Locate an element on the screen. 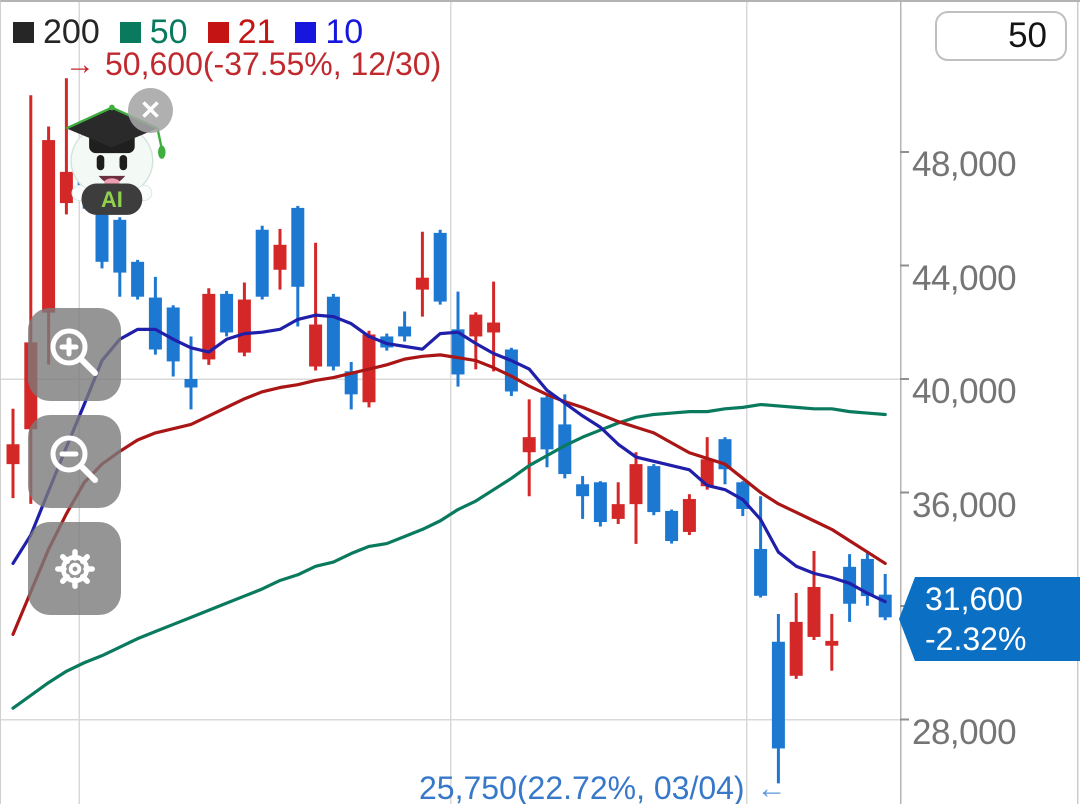 The height and width of the screenshot is (804, 1080). legend-period-label: 50 is located at coordinates (168, 32).